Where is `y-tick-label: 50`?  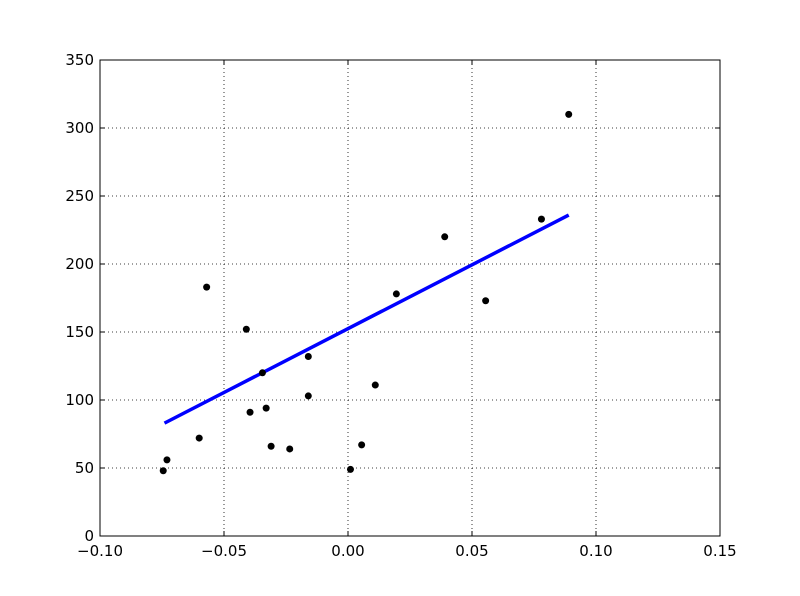 y-tick-label: 50 is located at coordinates (84, 468).